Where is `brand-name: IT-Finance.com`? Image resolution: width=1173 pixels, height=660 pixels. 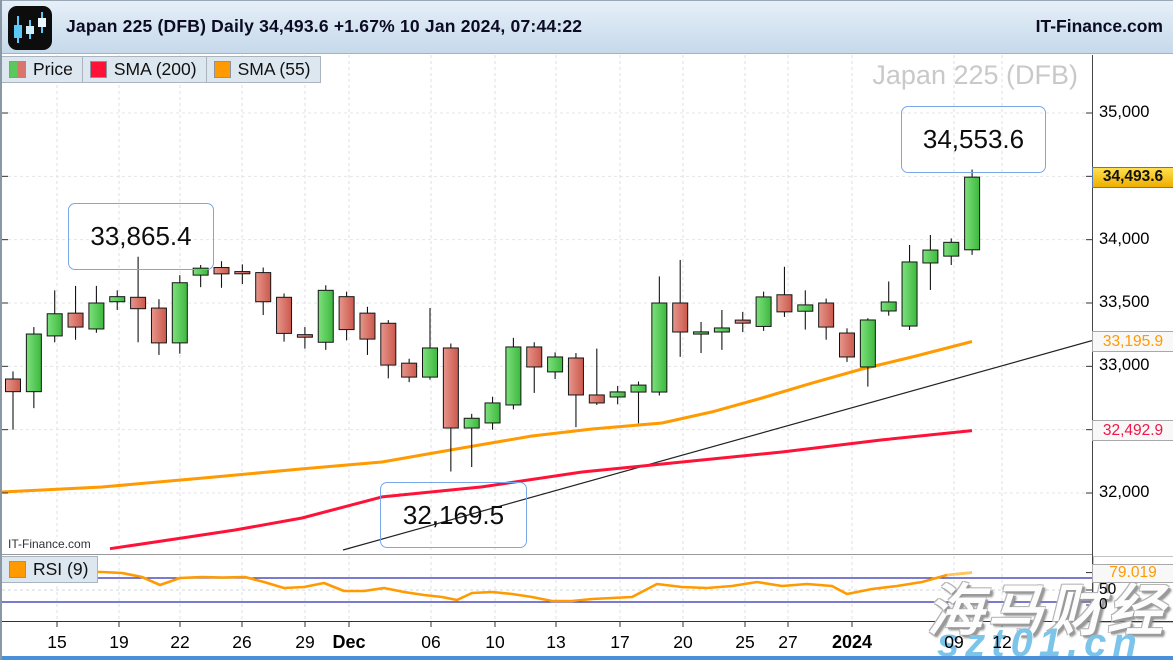 brand-name: IT-Finance.com is located at coordinates (1099, 26).